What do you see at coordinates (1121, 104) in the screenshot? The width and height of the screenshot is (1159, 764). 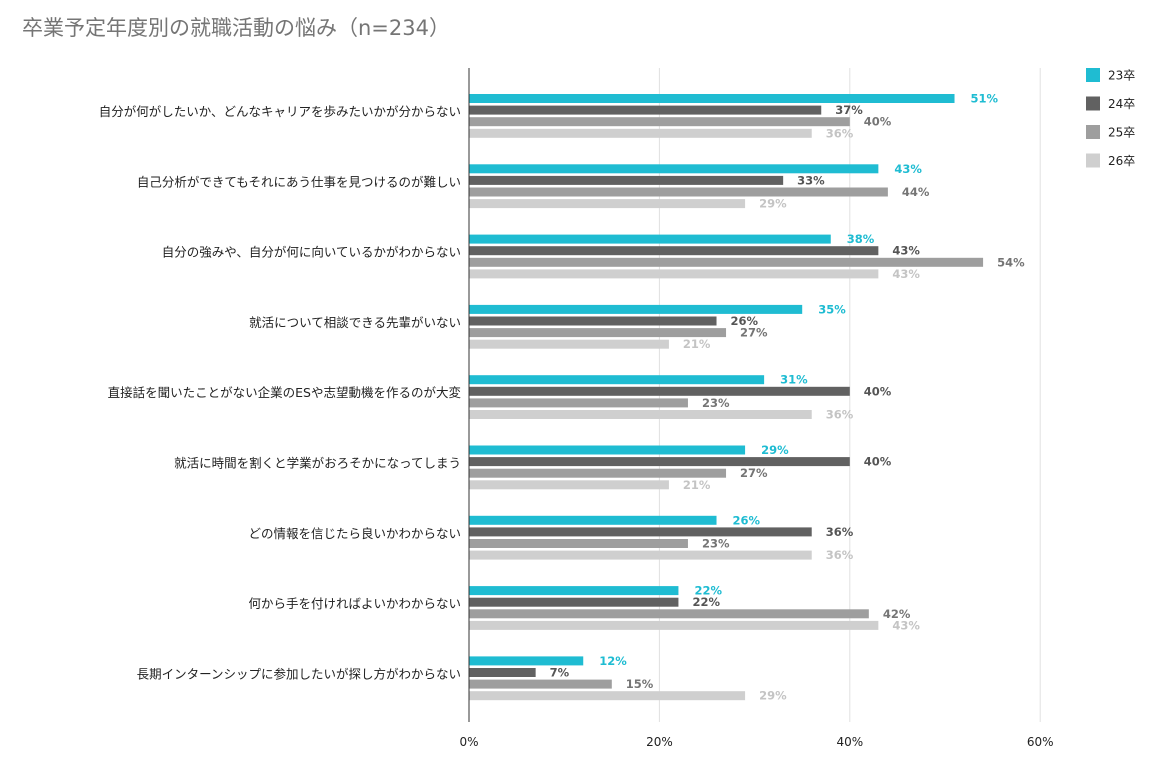 I see `legend-label: 24卒` at bounding box center [1121, 104].